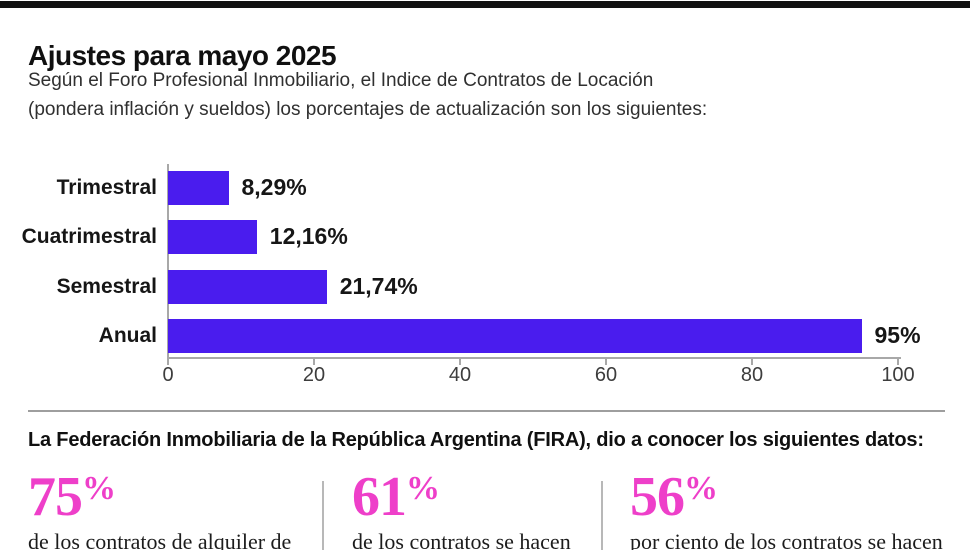 The width and height of the screenshot is (970, 550). I want to click on stat-column-1: 75% de los contratos de alquiler de, so click(159, 506).